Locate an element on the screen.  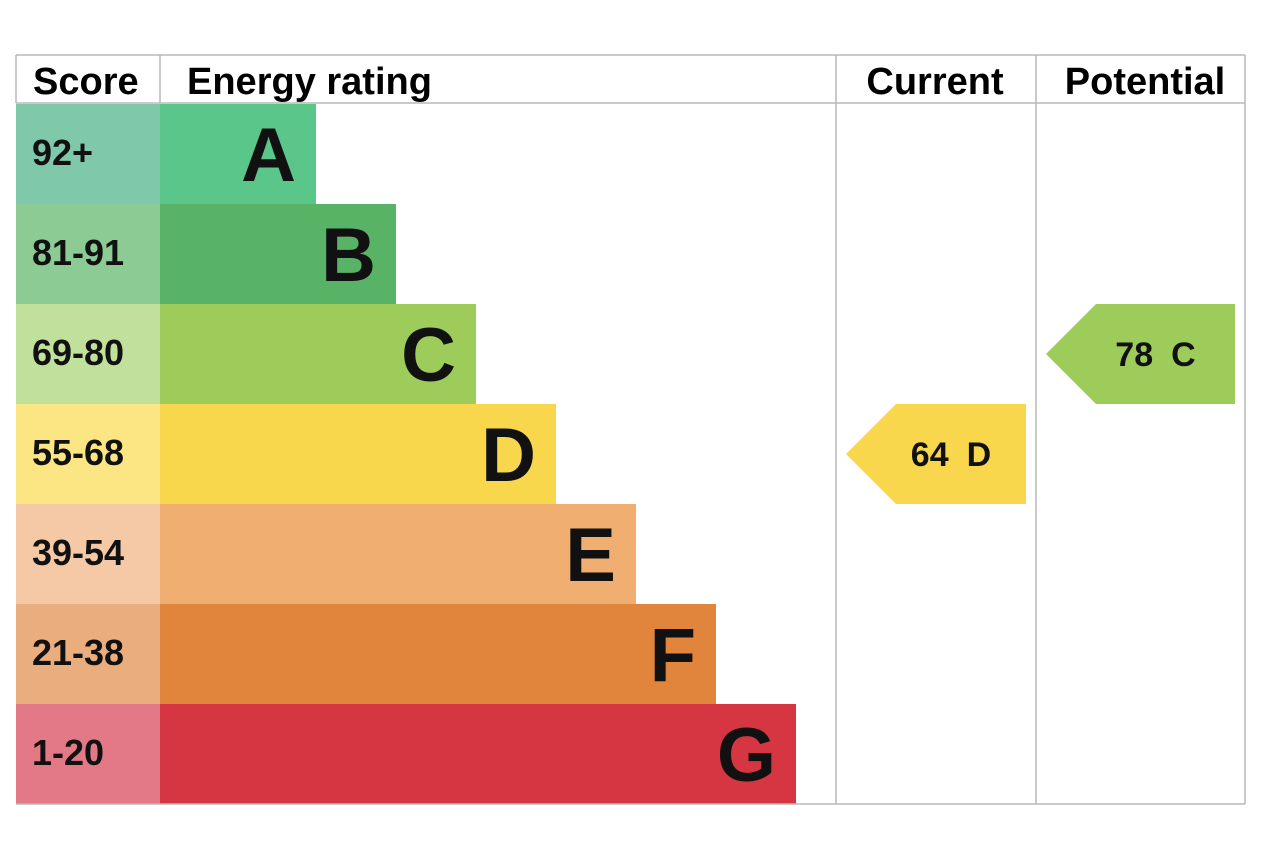
score-cell-f is located at coordinates (88, 654).